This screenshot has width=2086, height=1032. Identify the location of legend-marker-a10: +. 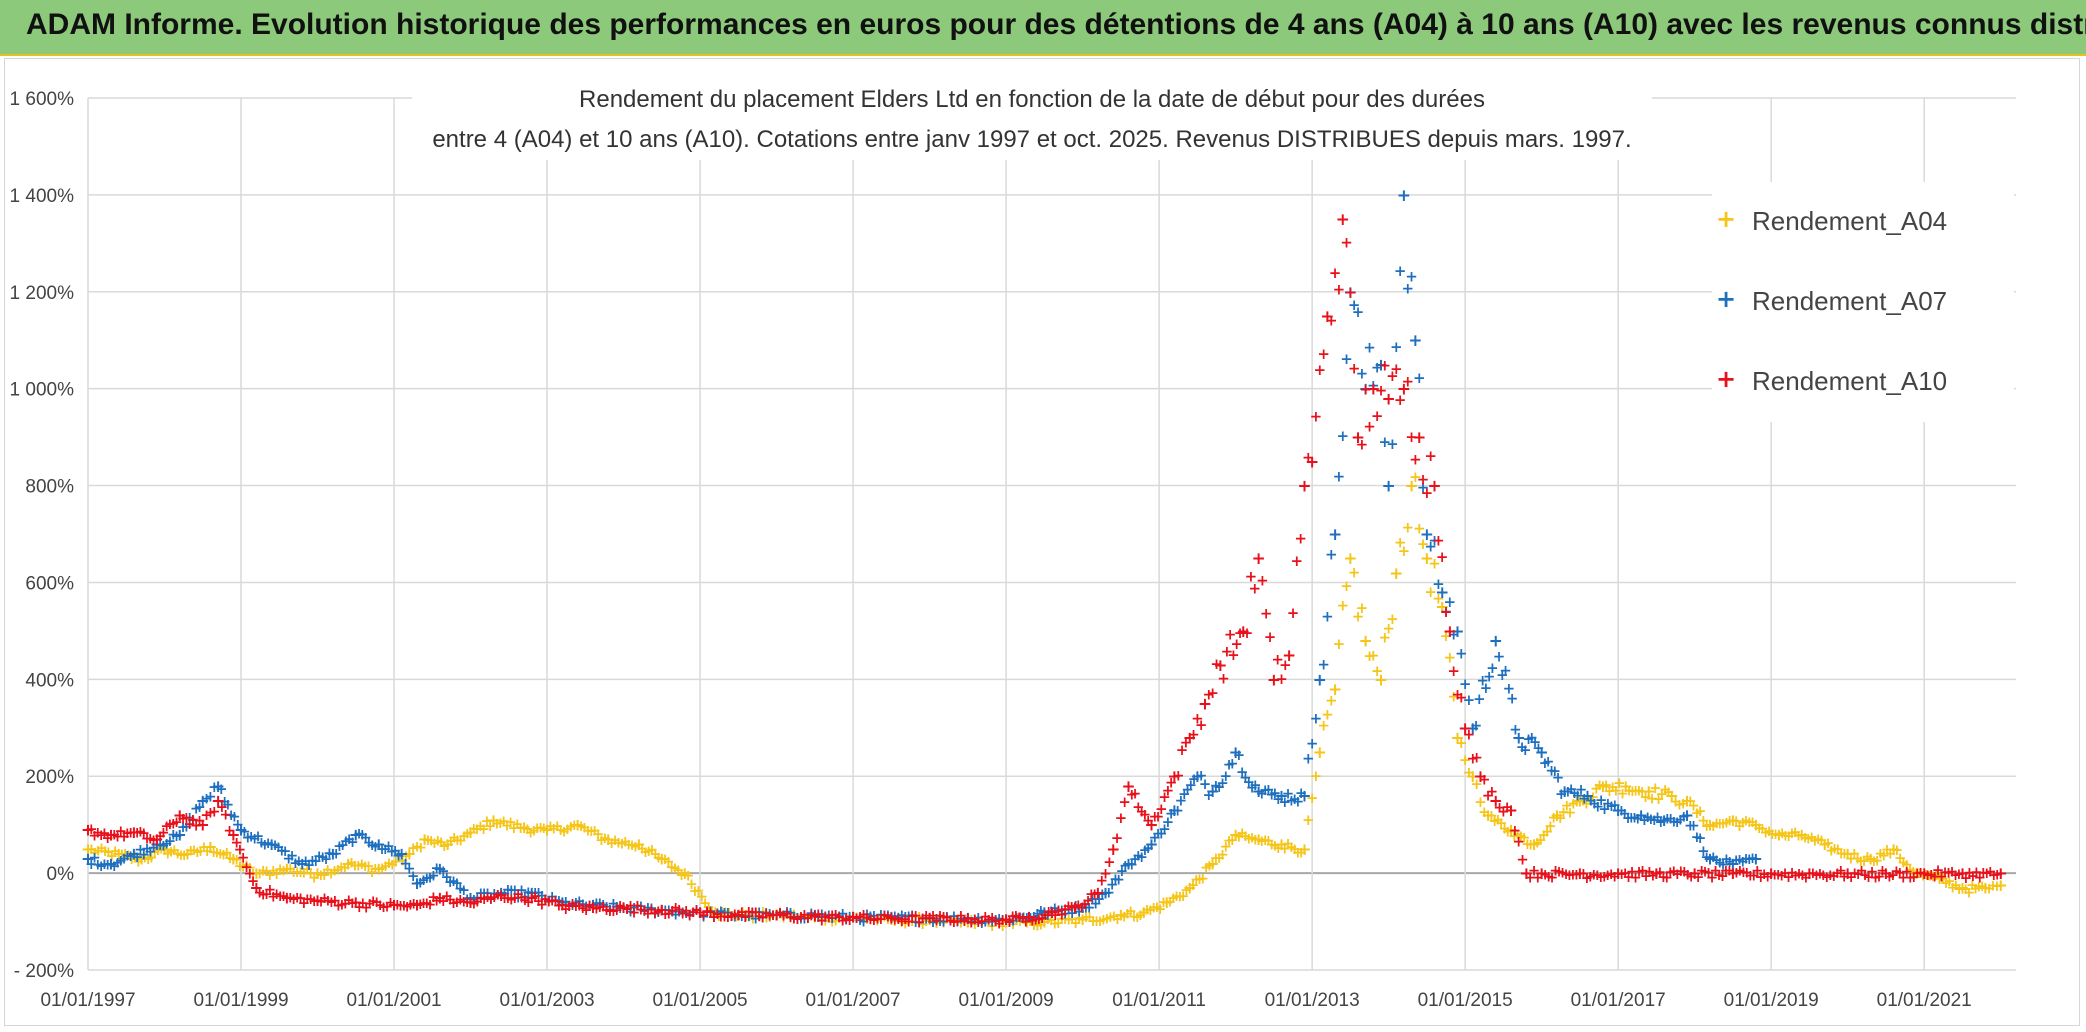
(1726, 379).